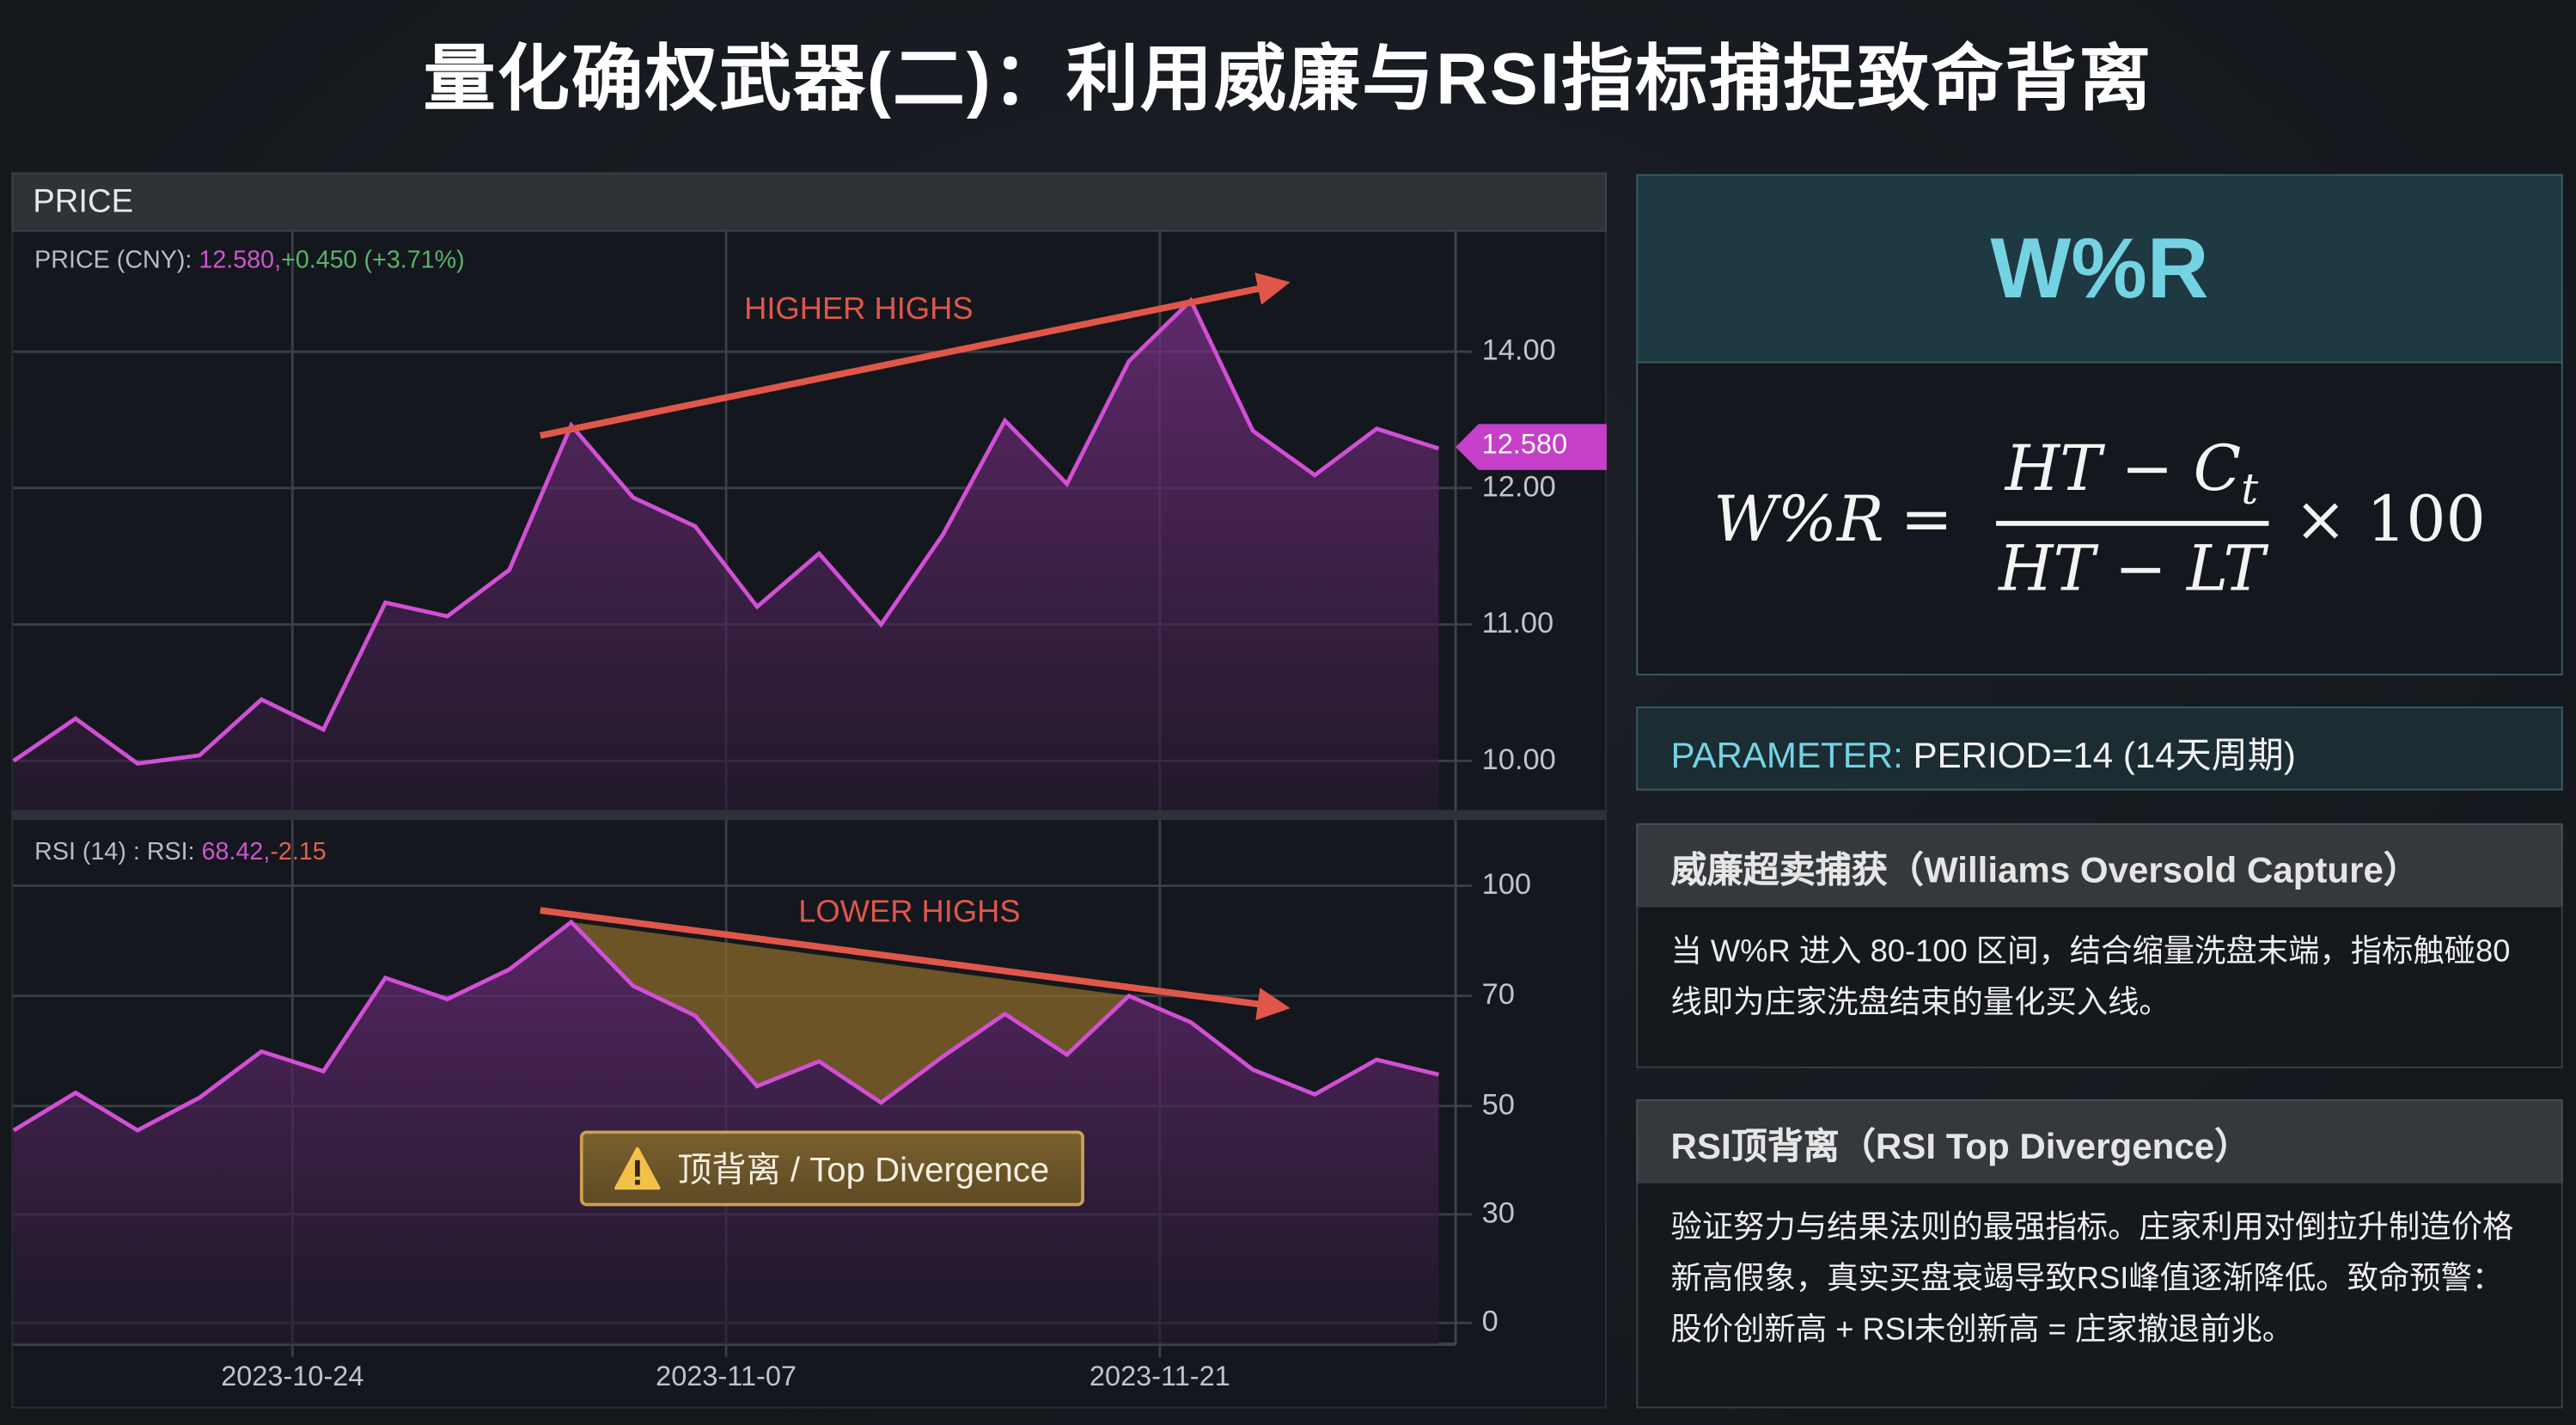 The width and height of the screenshot is (2576, 1425). What do you see at coordinates (1506, 884) in the screenshot?
I see `rsi-ytick-label: 100` at bounding box center [1506, 884].